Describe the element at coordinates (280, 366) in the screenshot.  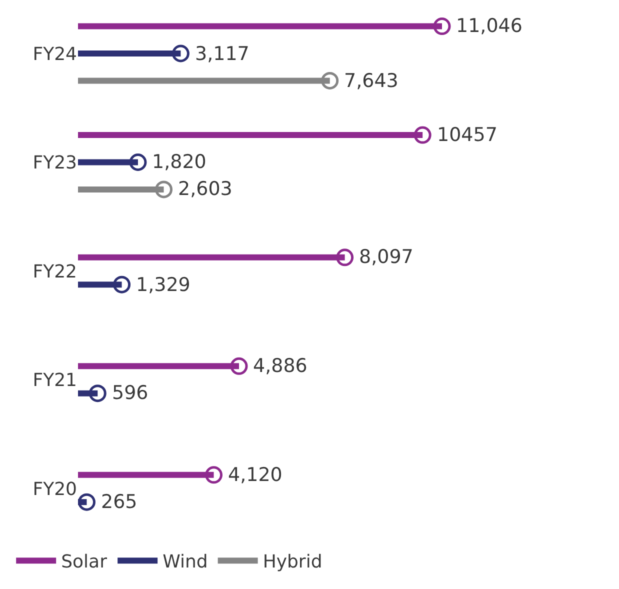
I see `data-label: 4,886` at that location.